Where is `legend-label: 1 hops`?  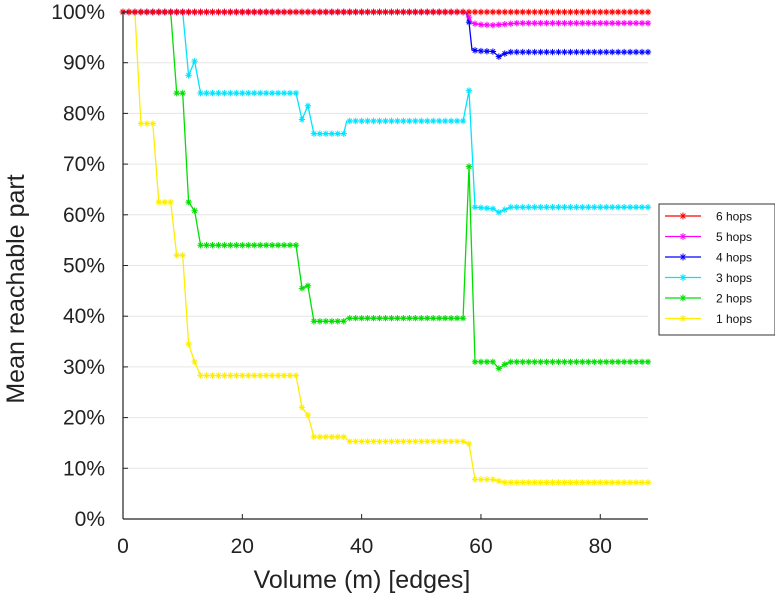 legend-label: 1 hops is located at coordinates (734, 319).